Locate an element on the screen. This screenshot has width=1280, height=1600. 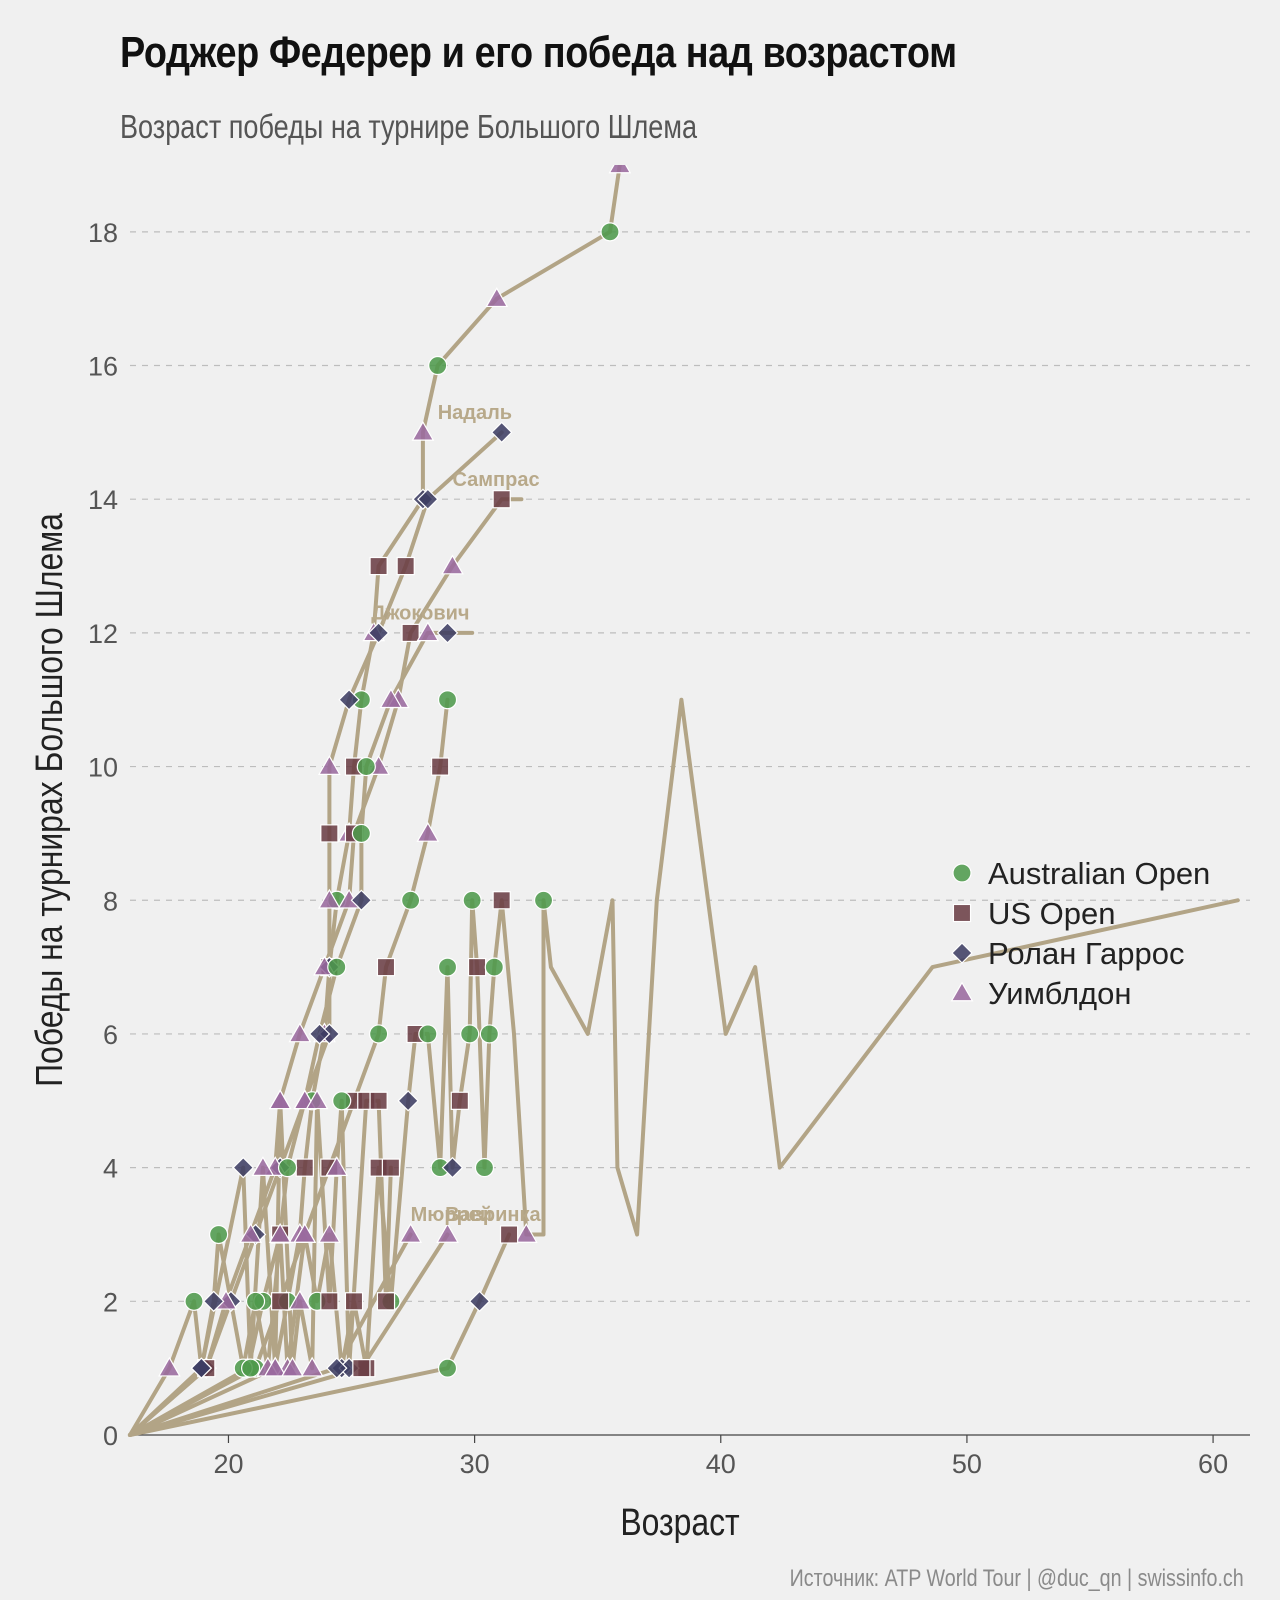
legend-label: US Open is located at coordinates (1052, 913).